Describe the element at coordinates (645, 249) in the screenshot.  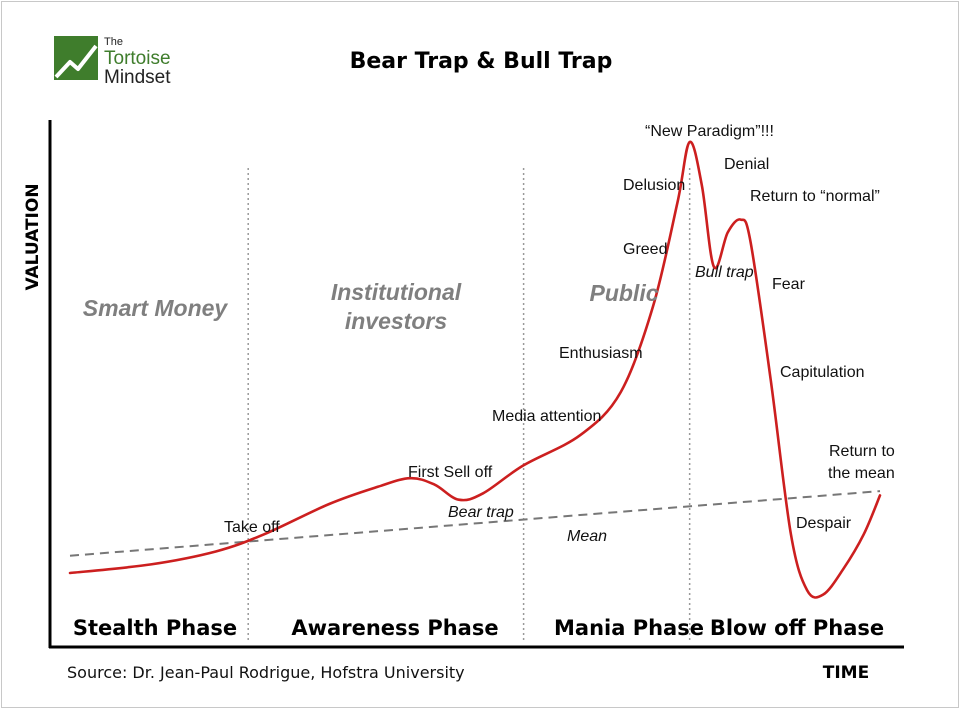
I see `annotation-greed: Greed` at that location.